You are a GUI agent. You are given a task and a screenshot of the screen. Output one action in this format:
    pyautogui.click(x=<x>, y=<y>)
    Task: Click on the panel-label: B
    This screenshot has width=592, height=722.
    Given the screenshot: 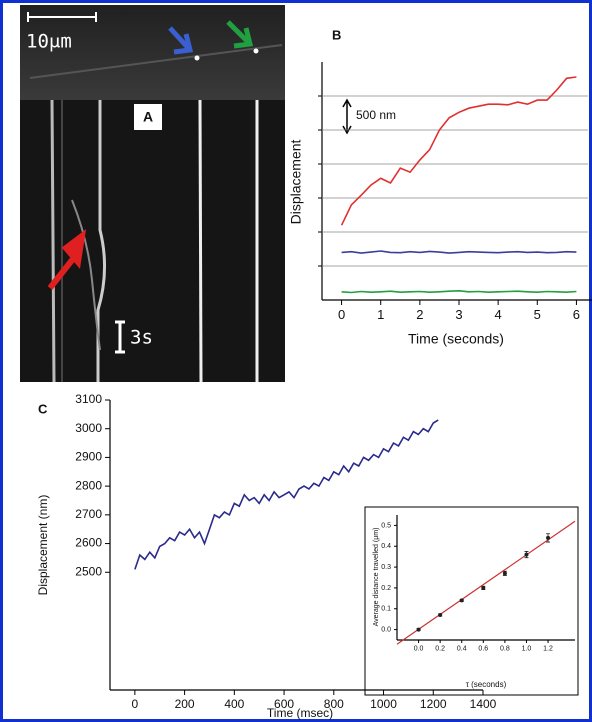 What is the action you would take?
    pyautogui.click(x=336, y=34)
    